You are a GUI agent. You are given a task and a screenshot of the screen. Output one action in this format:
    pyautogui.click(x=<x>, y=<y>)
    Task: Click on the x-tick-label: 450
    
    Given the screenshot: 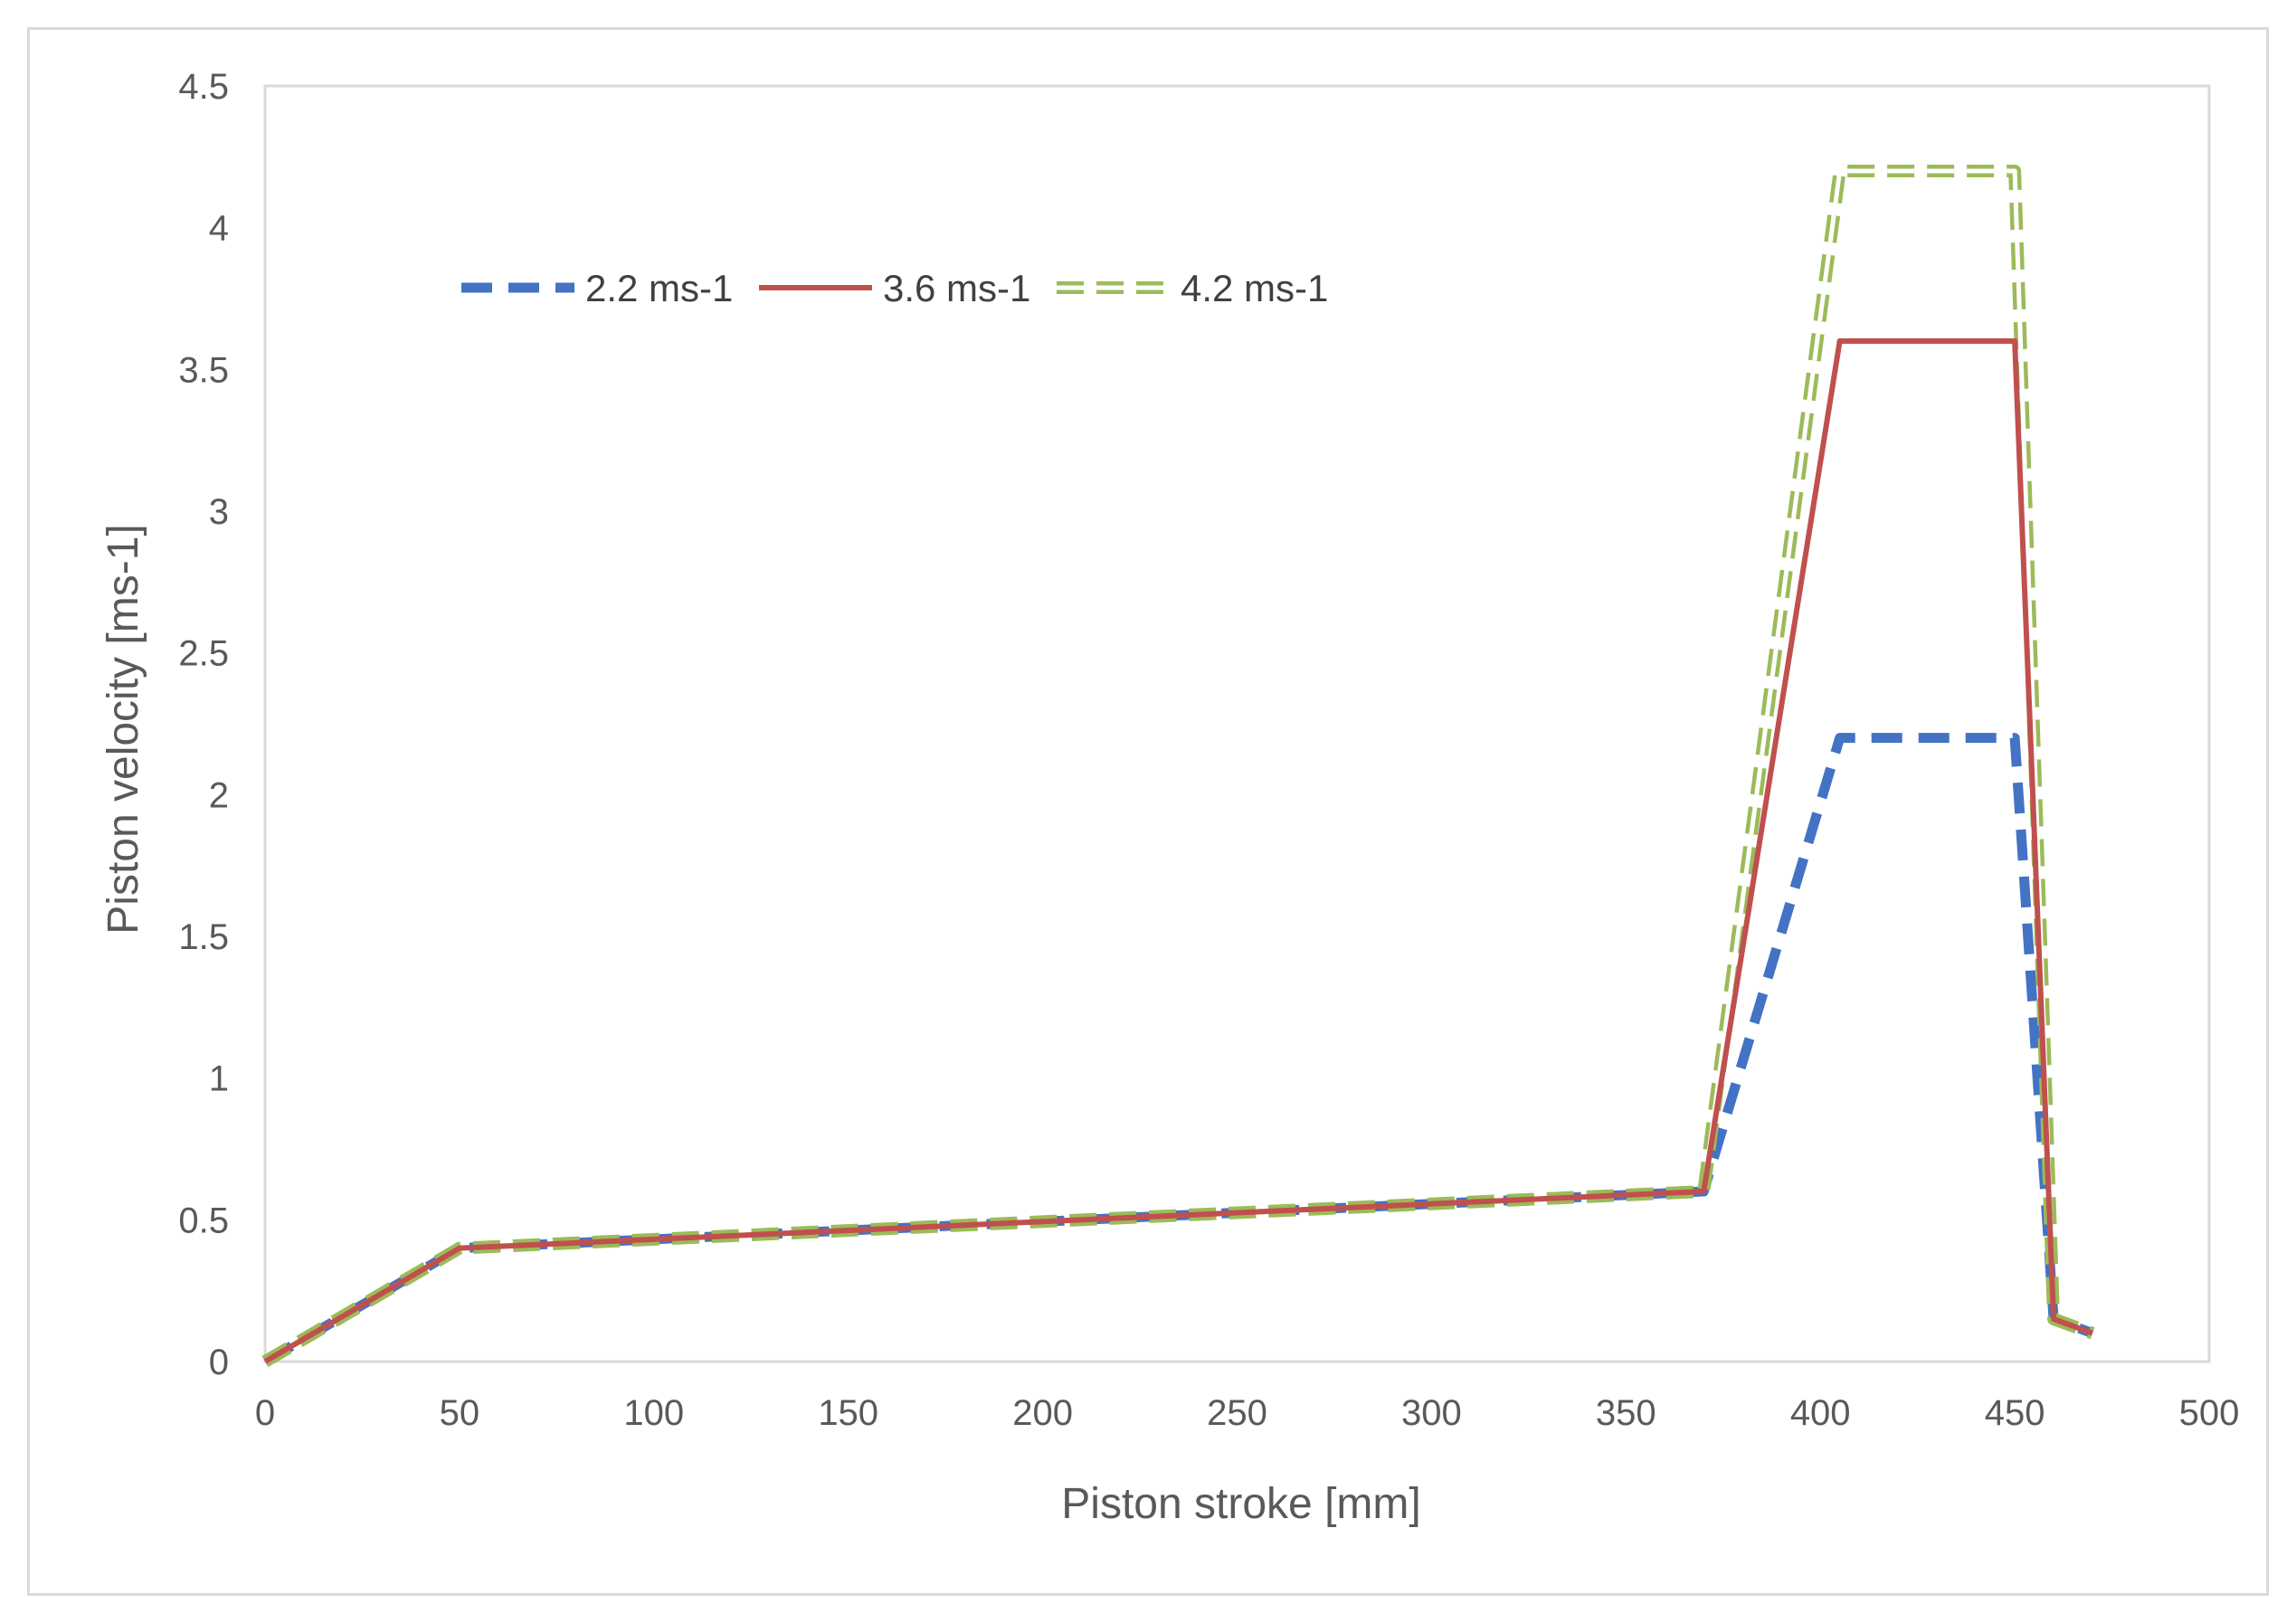 What is the action you would take?
    pyautogui.click(x=2015, y=1413)
    